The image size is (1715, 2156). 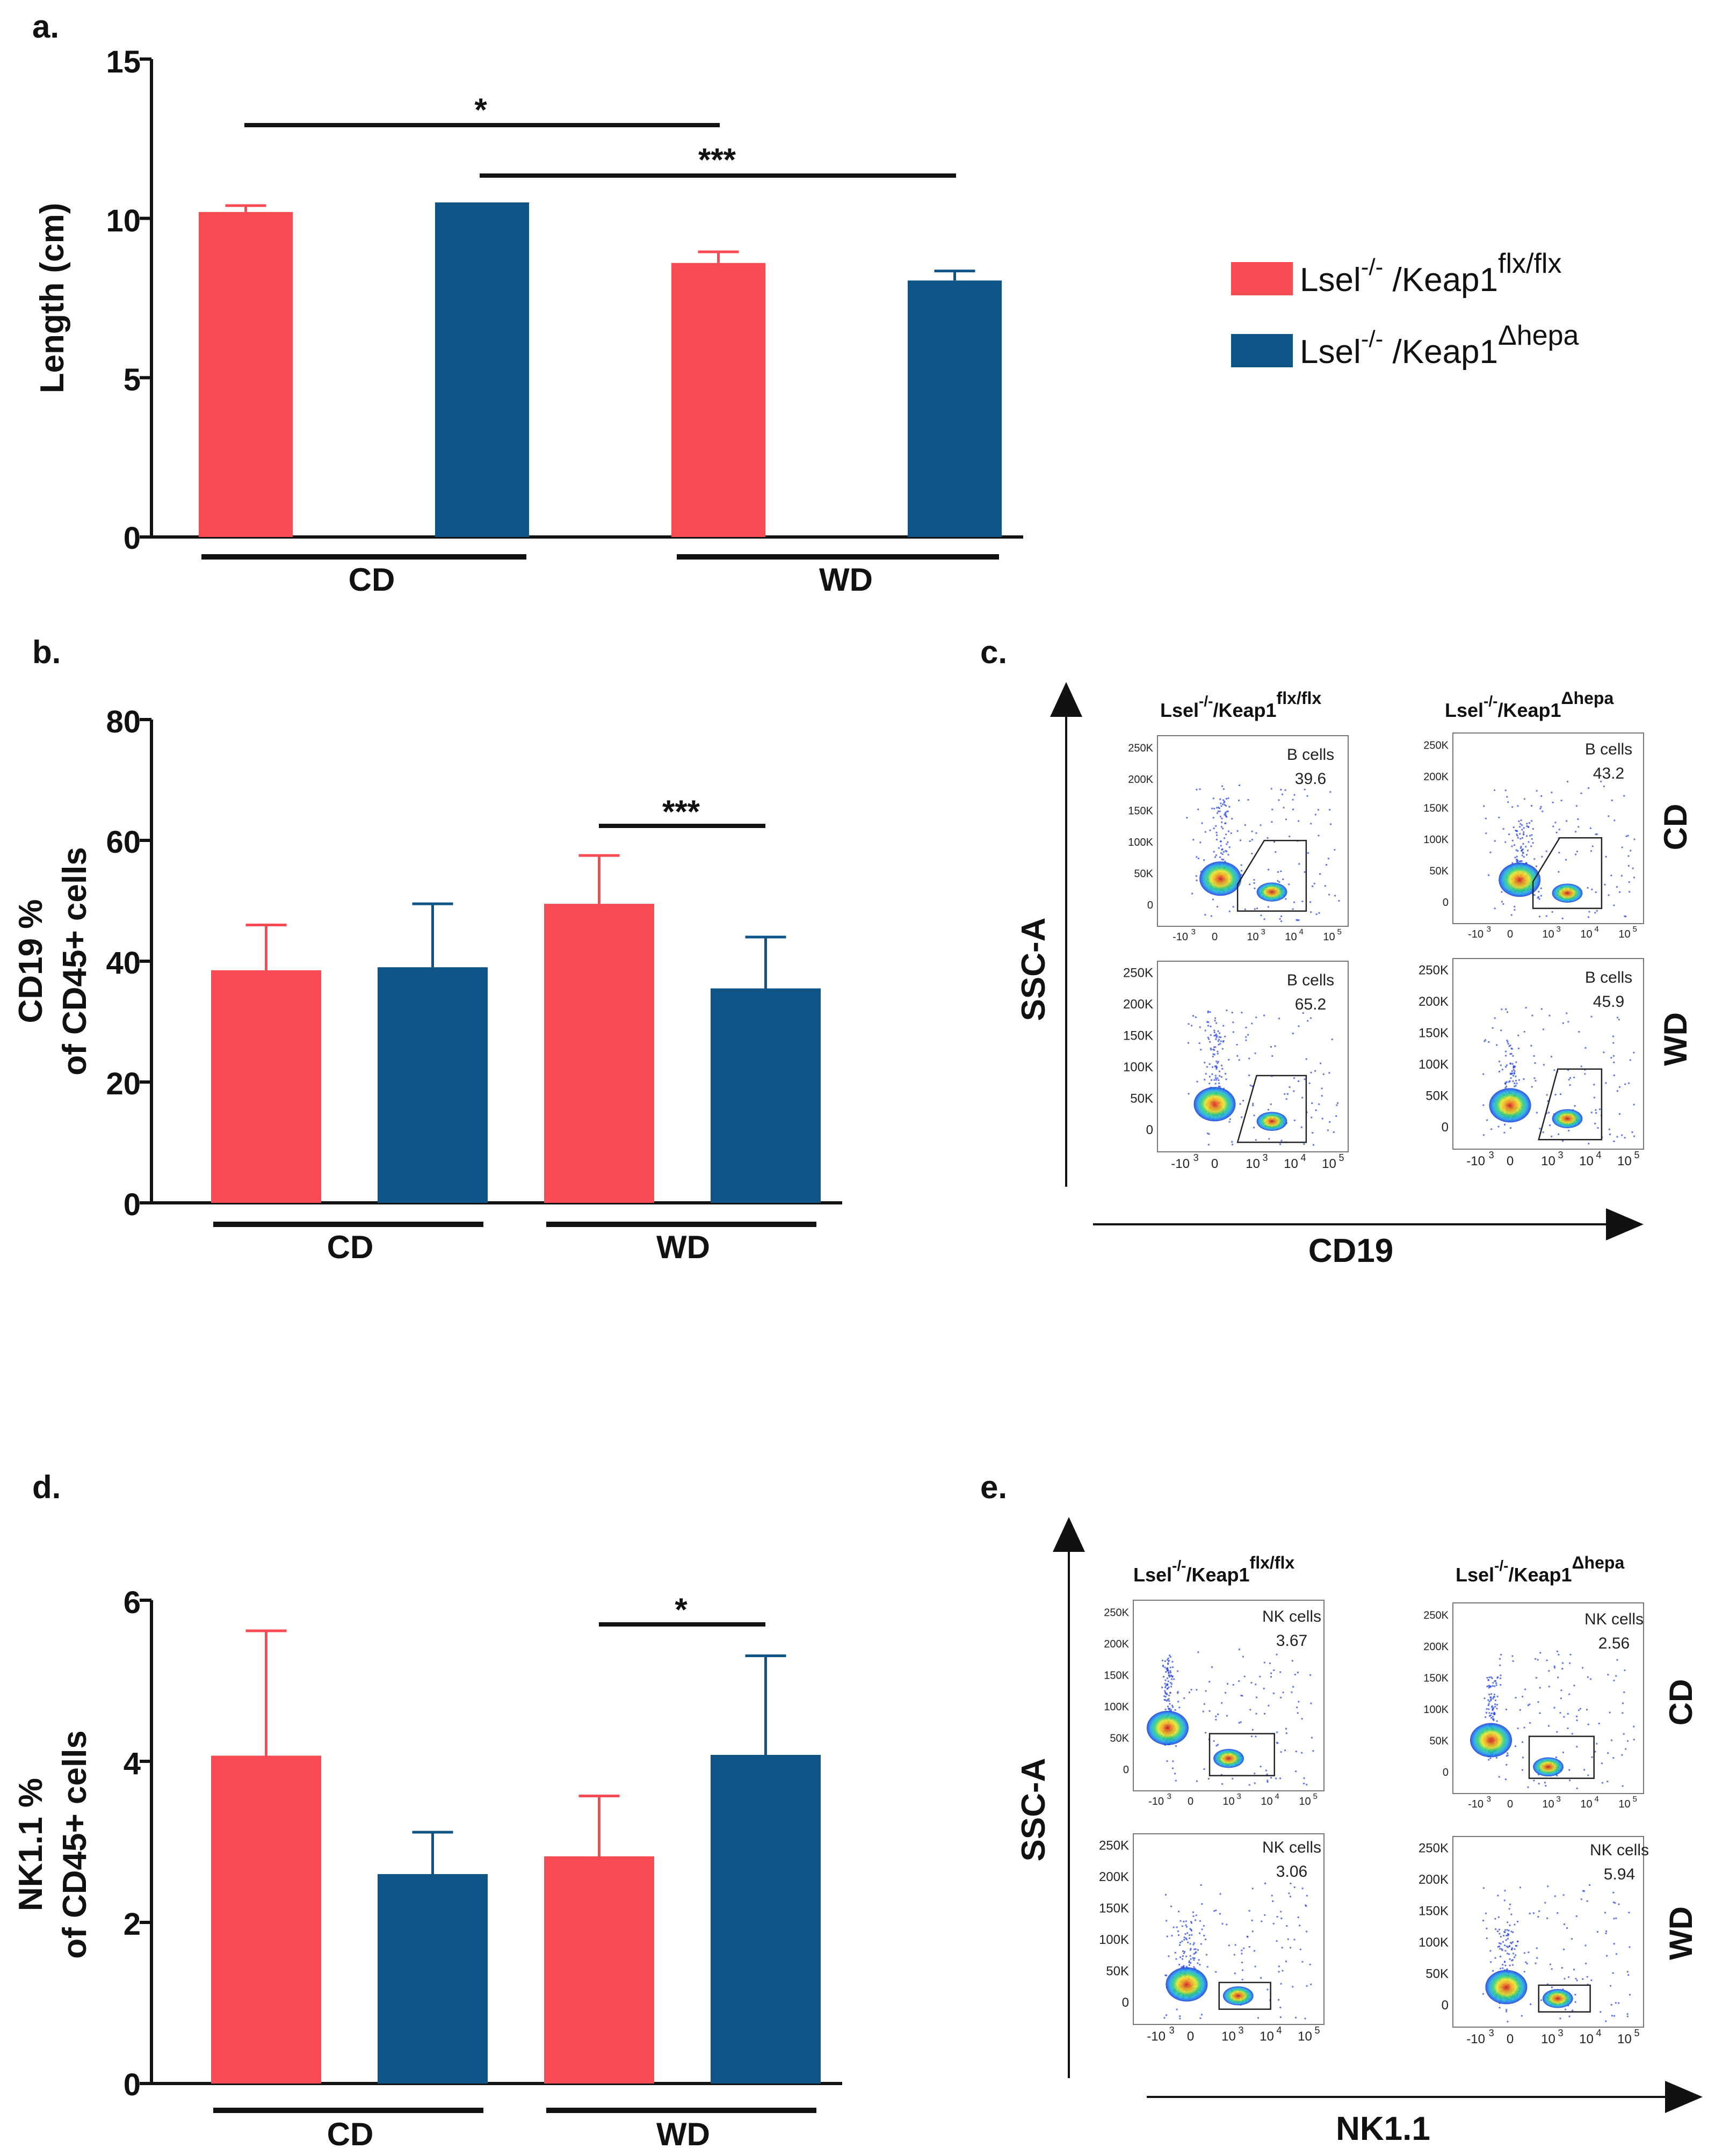 What do you see at coordinates (132, 1602) in the screenshot?
I see `chart-d-ytick-6: 6` at bounding box center [132, 1602].